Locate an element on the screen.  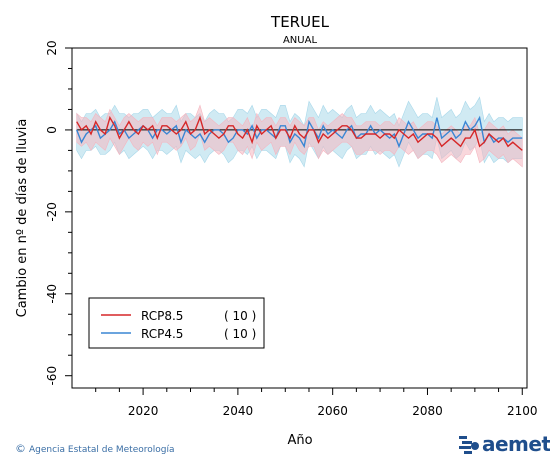
y-axis: 20 0 -20 -40 -60 is located at coordinates (58, 213).